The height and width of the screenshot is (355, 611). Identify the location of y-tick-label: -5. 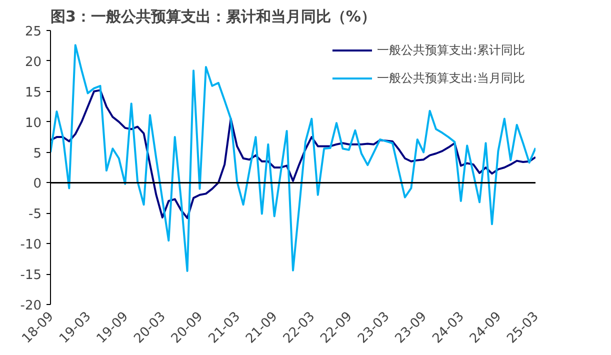
(35, 214).